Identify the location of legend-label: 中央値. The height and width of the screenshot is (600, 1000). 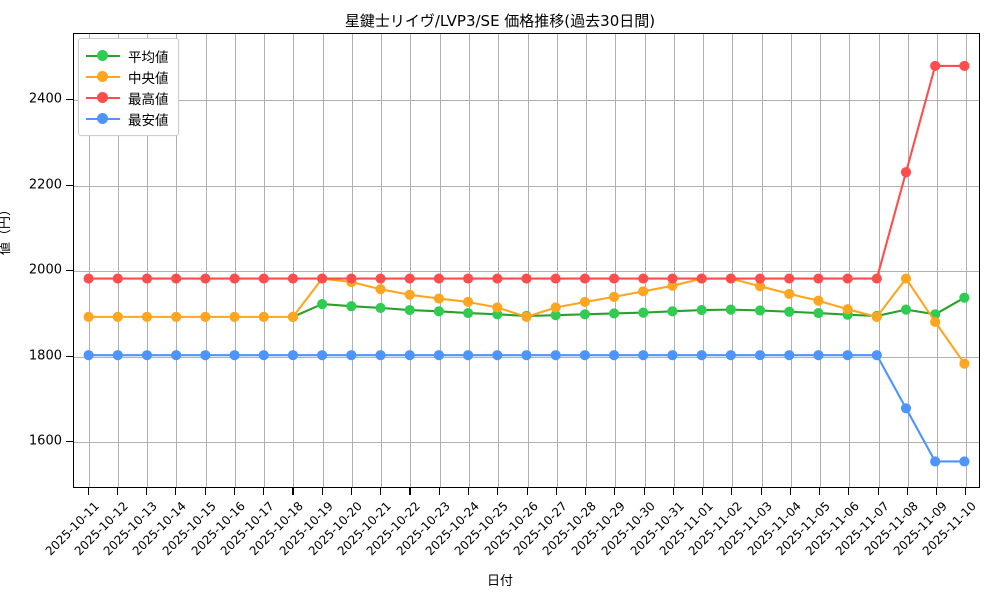
(148, 78).